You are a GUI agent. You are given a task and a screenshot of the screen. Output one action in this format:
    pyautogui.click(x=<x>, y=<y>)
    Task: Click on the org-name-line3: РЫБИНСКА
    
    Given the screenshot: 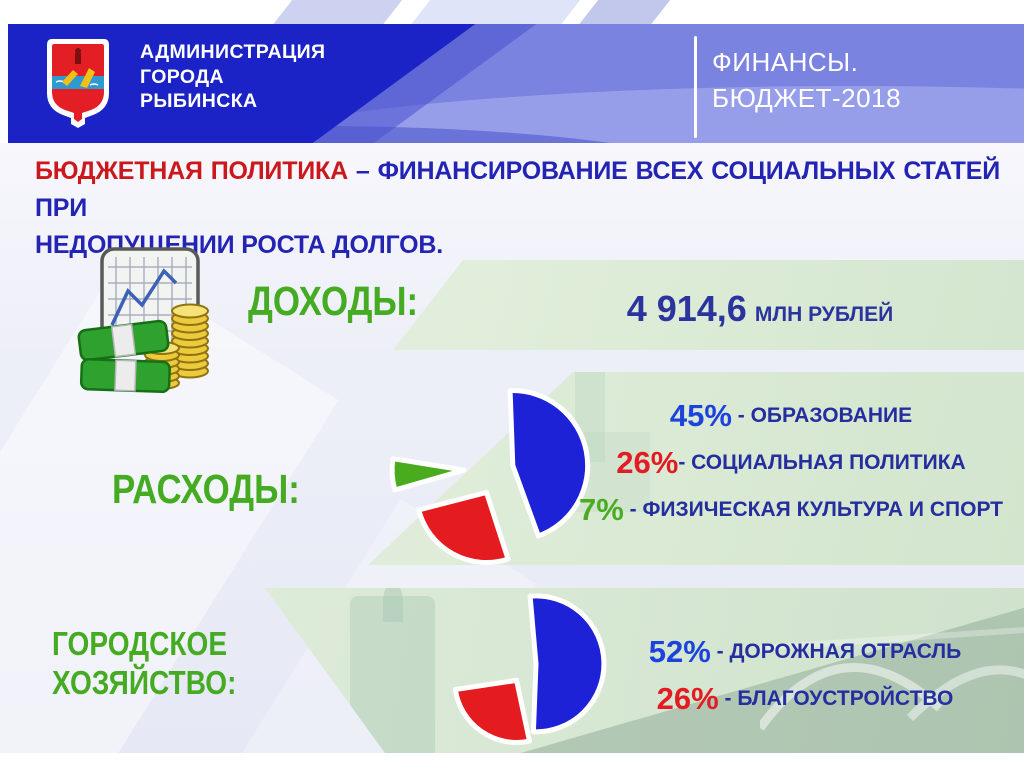 What is the action you would take?
    pyautogui.click(x=199, y=101)
    